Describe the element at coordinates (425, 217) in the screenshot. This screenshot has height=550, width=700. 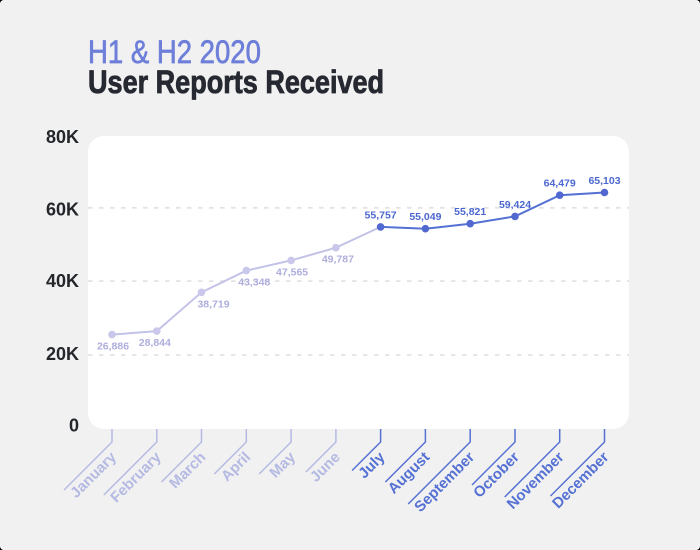
I see `svg-text: 55,049` at that location.